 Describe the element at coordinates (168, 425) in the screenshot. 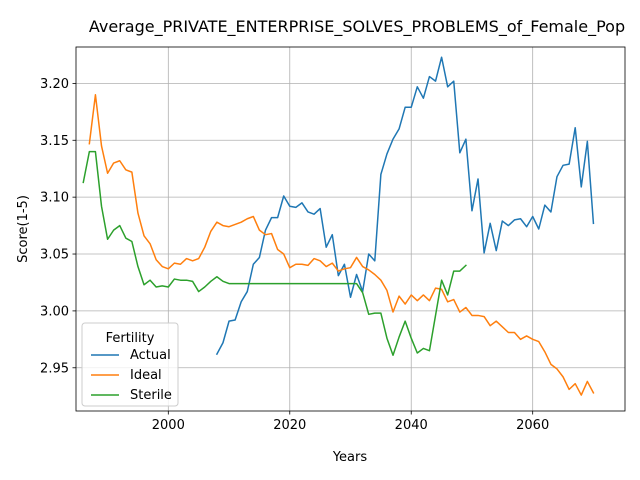

I see `x-tick-label: 2000` at that location.